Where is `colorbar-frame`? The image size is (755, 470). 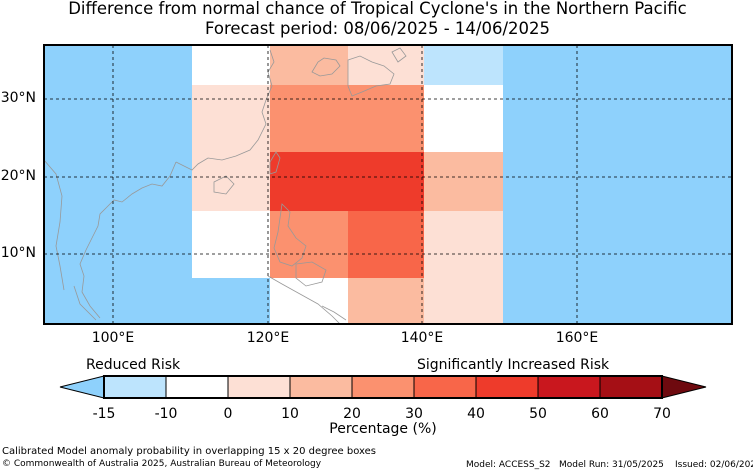 colorbar-frame is located at coordinates (383, 387).